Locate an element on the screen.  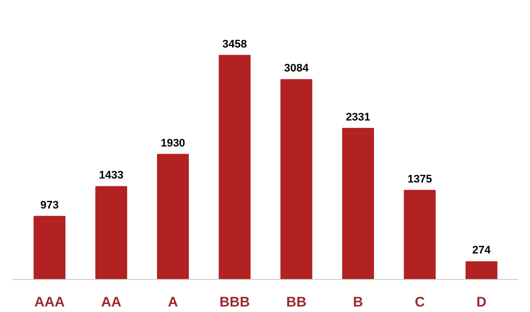
x-tick-label: BBB is located at coordinates (234, 302).